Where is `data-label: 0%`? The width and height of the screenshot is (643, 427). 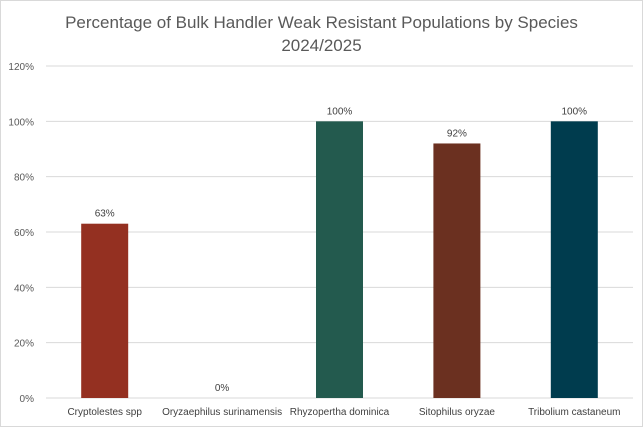 data-label: 0% is located at coordinates (222, 388).